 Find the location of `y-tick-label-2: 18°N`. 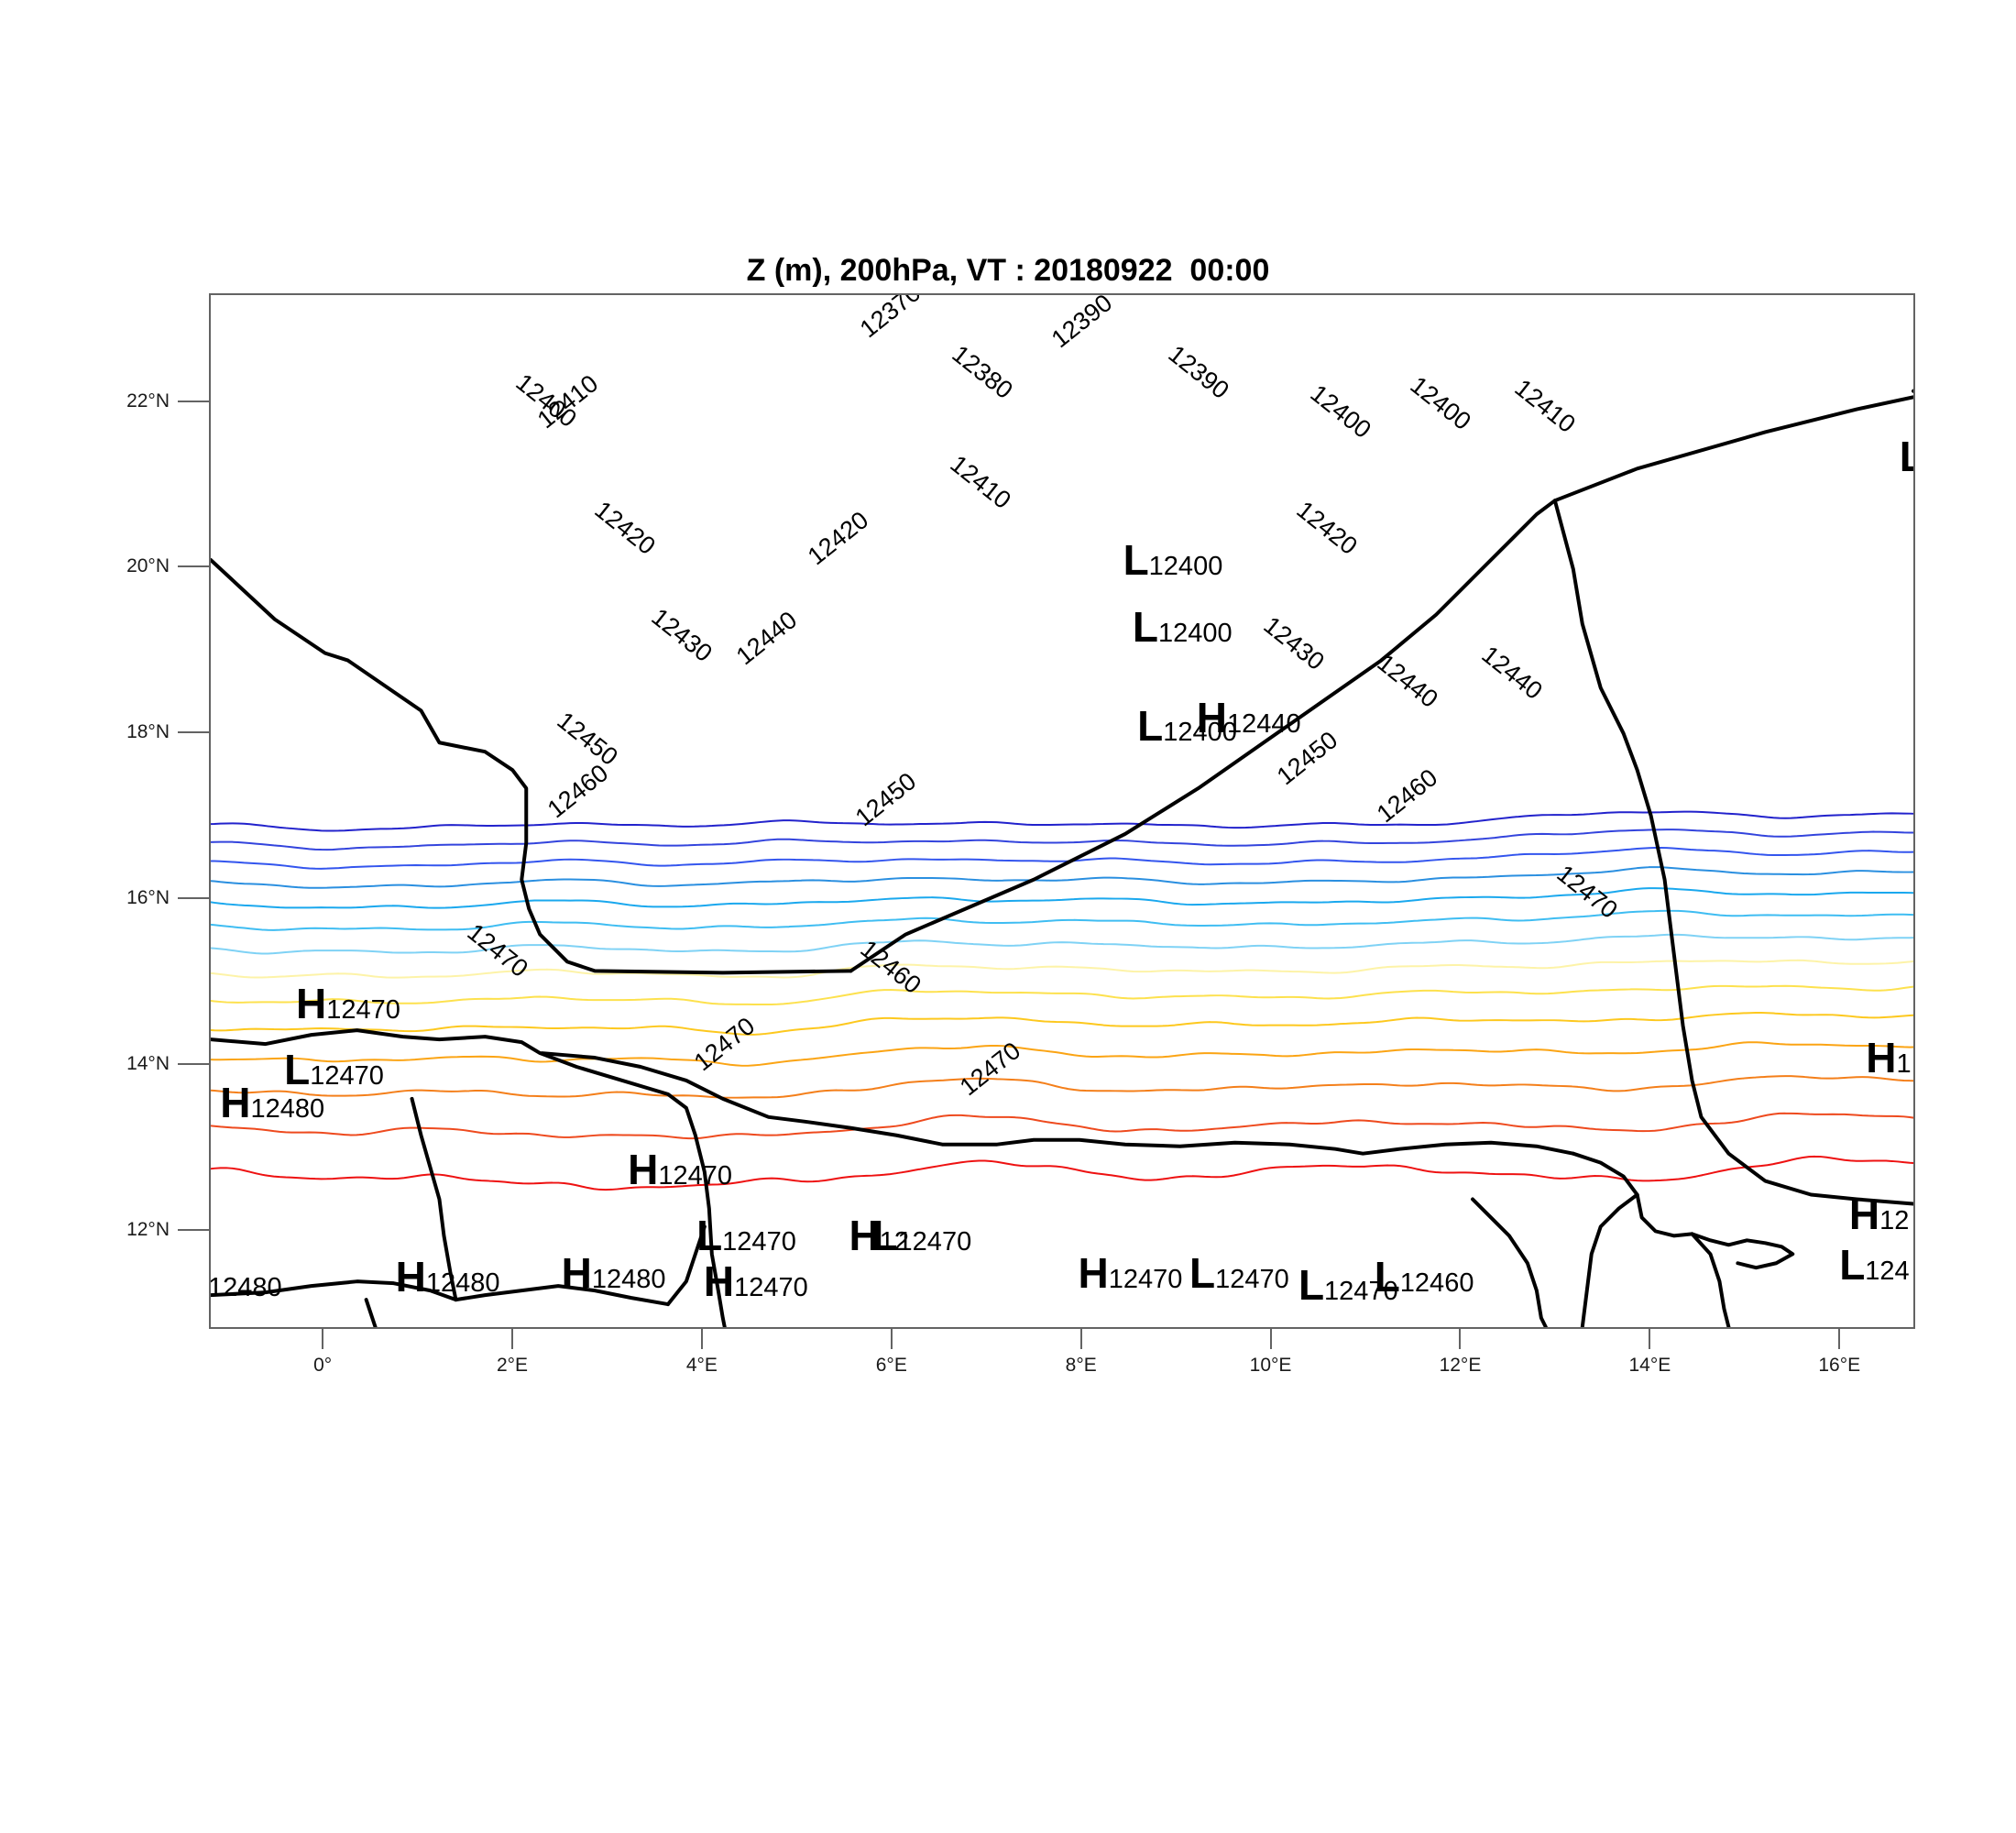

y-tick-label-2: 18°N is located at coordinates (148, 732).